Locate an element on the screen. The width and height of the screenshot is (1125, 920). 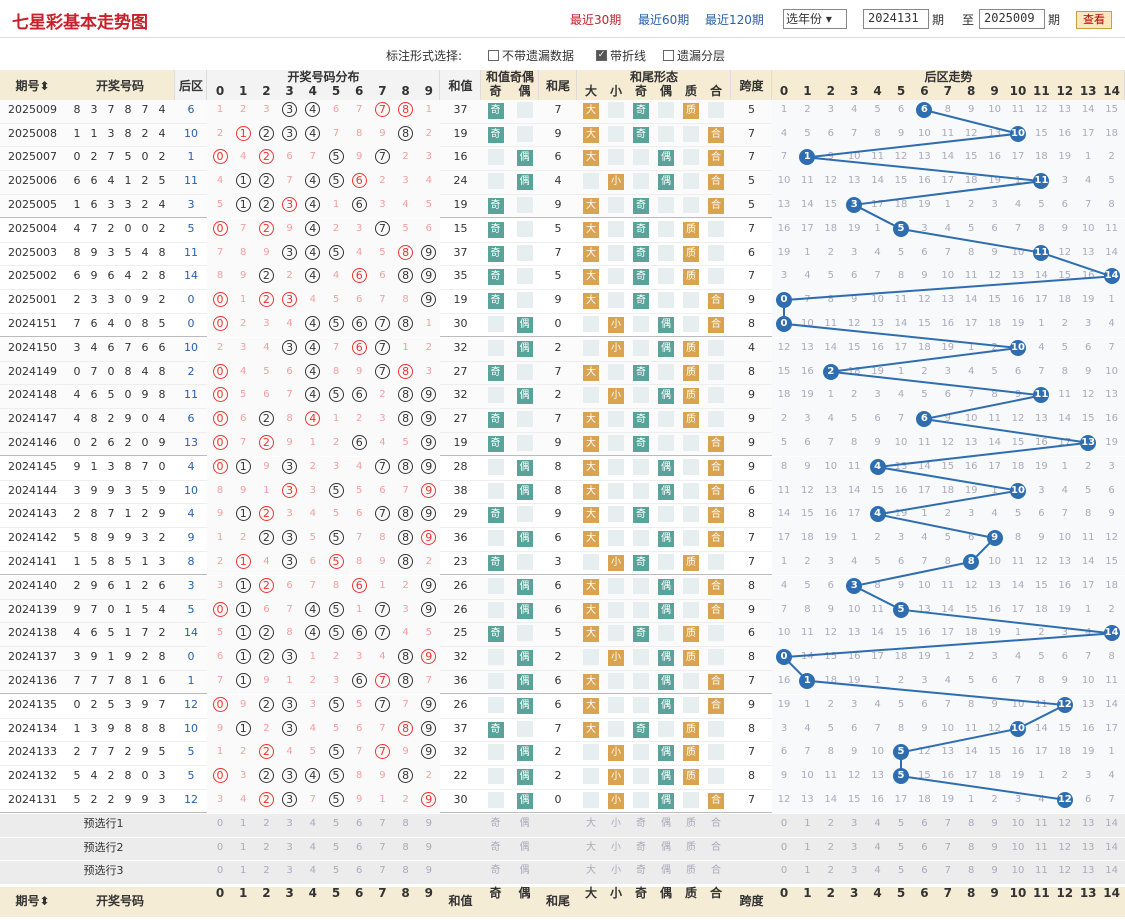
preselect-label: 预选行2 is located at coordinates (103, 847).